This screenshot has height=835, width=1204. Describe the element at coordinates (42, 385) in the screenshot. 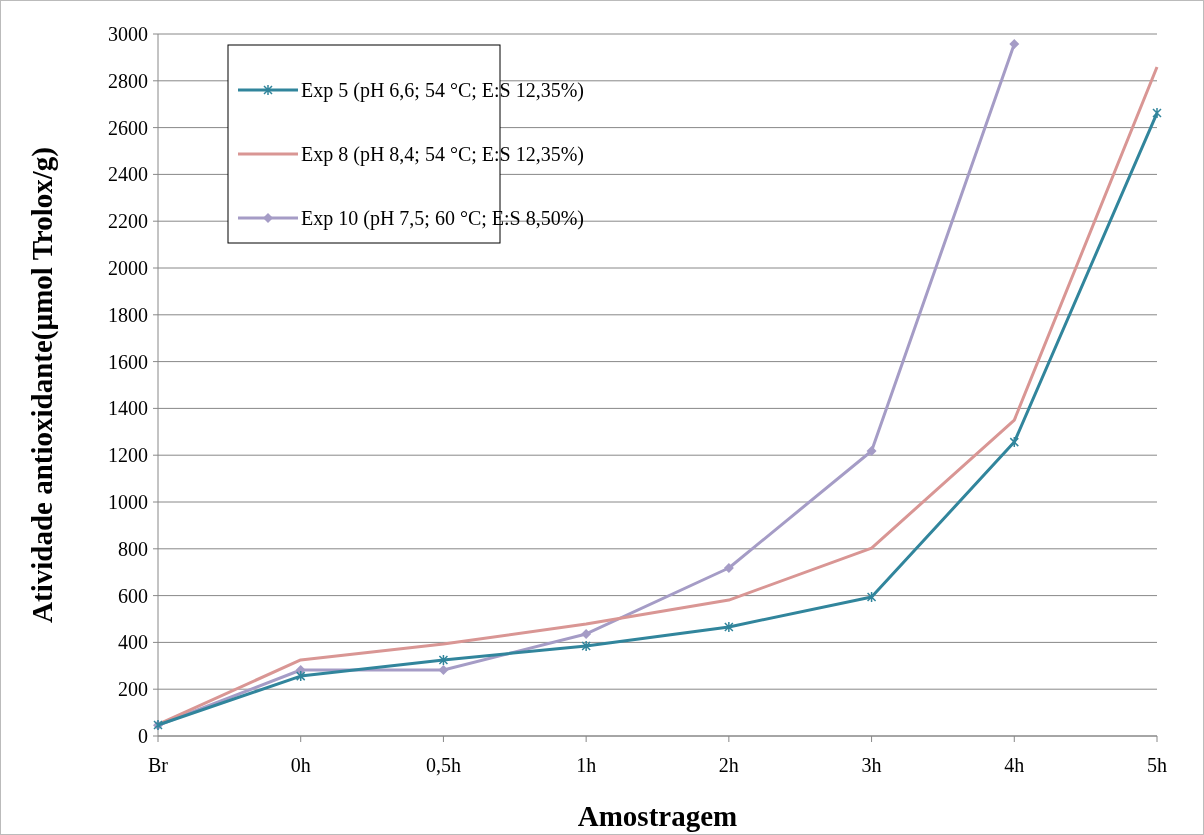

I see `y-axis-title: Atividade antioxidante(µmol Trolox/g)` at that location.